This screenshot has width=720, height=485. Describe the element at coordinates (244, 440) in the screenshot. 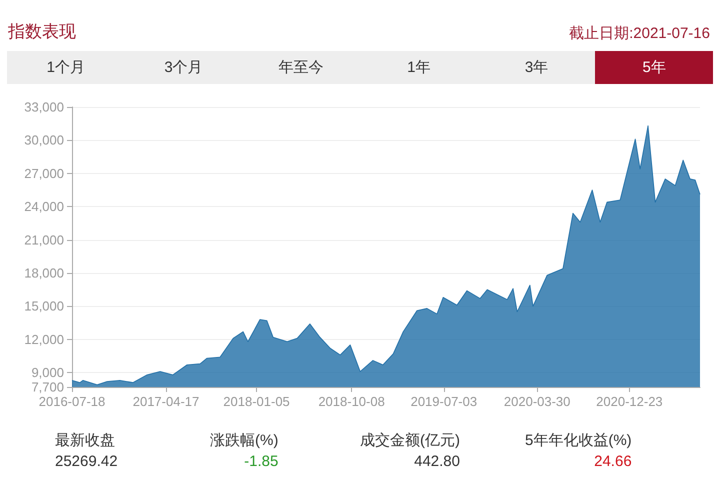

I see `text: 涨跌幅(%)` at that location.